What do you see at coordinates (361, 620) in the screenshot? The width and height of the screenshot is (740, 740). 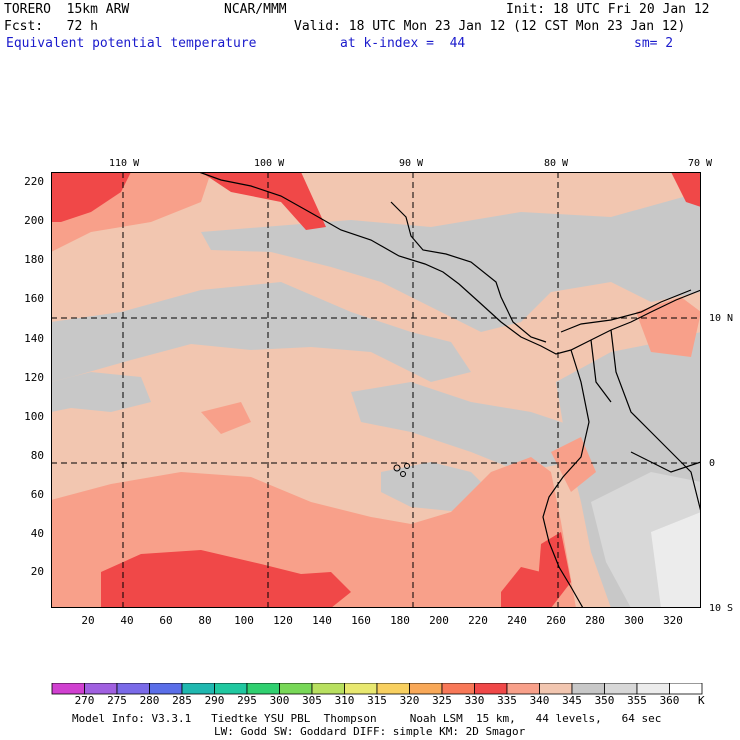 I see `x-tick-160: 160` at bounding box center [361, 620].